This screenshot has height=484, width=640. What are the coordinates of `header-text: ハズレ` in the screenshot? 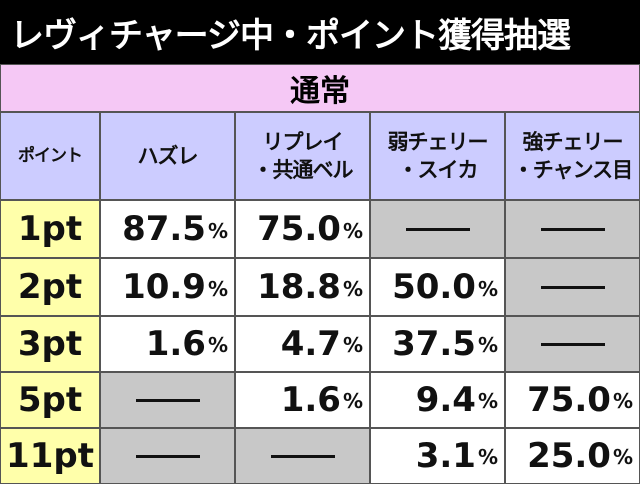 It's located at (168, 156).